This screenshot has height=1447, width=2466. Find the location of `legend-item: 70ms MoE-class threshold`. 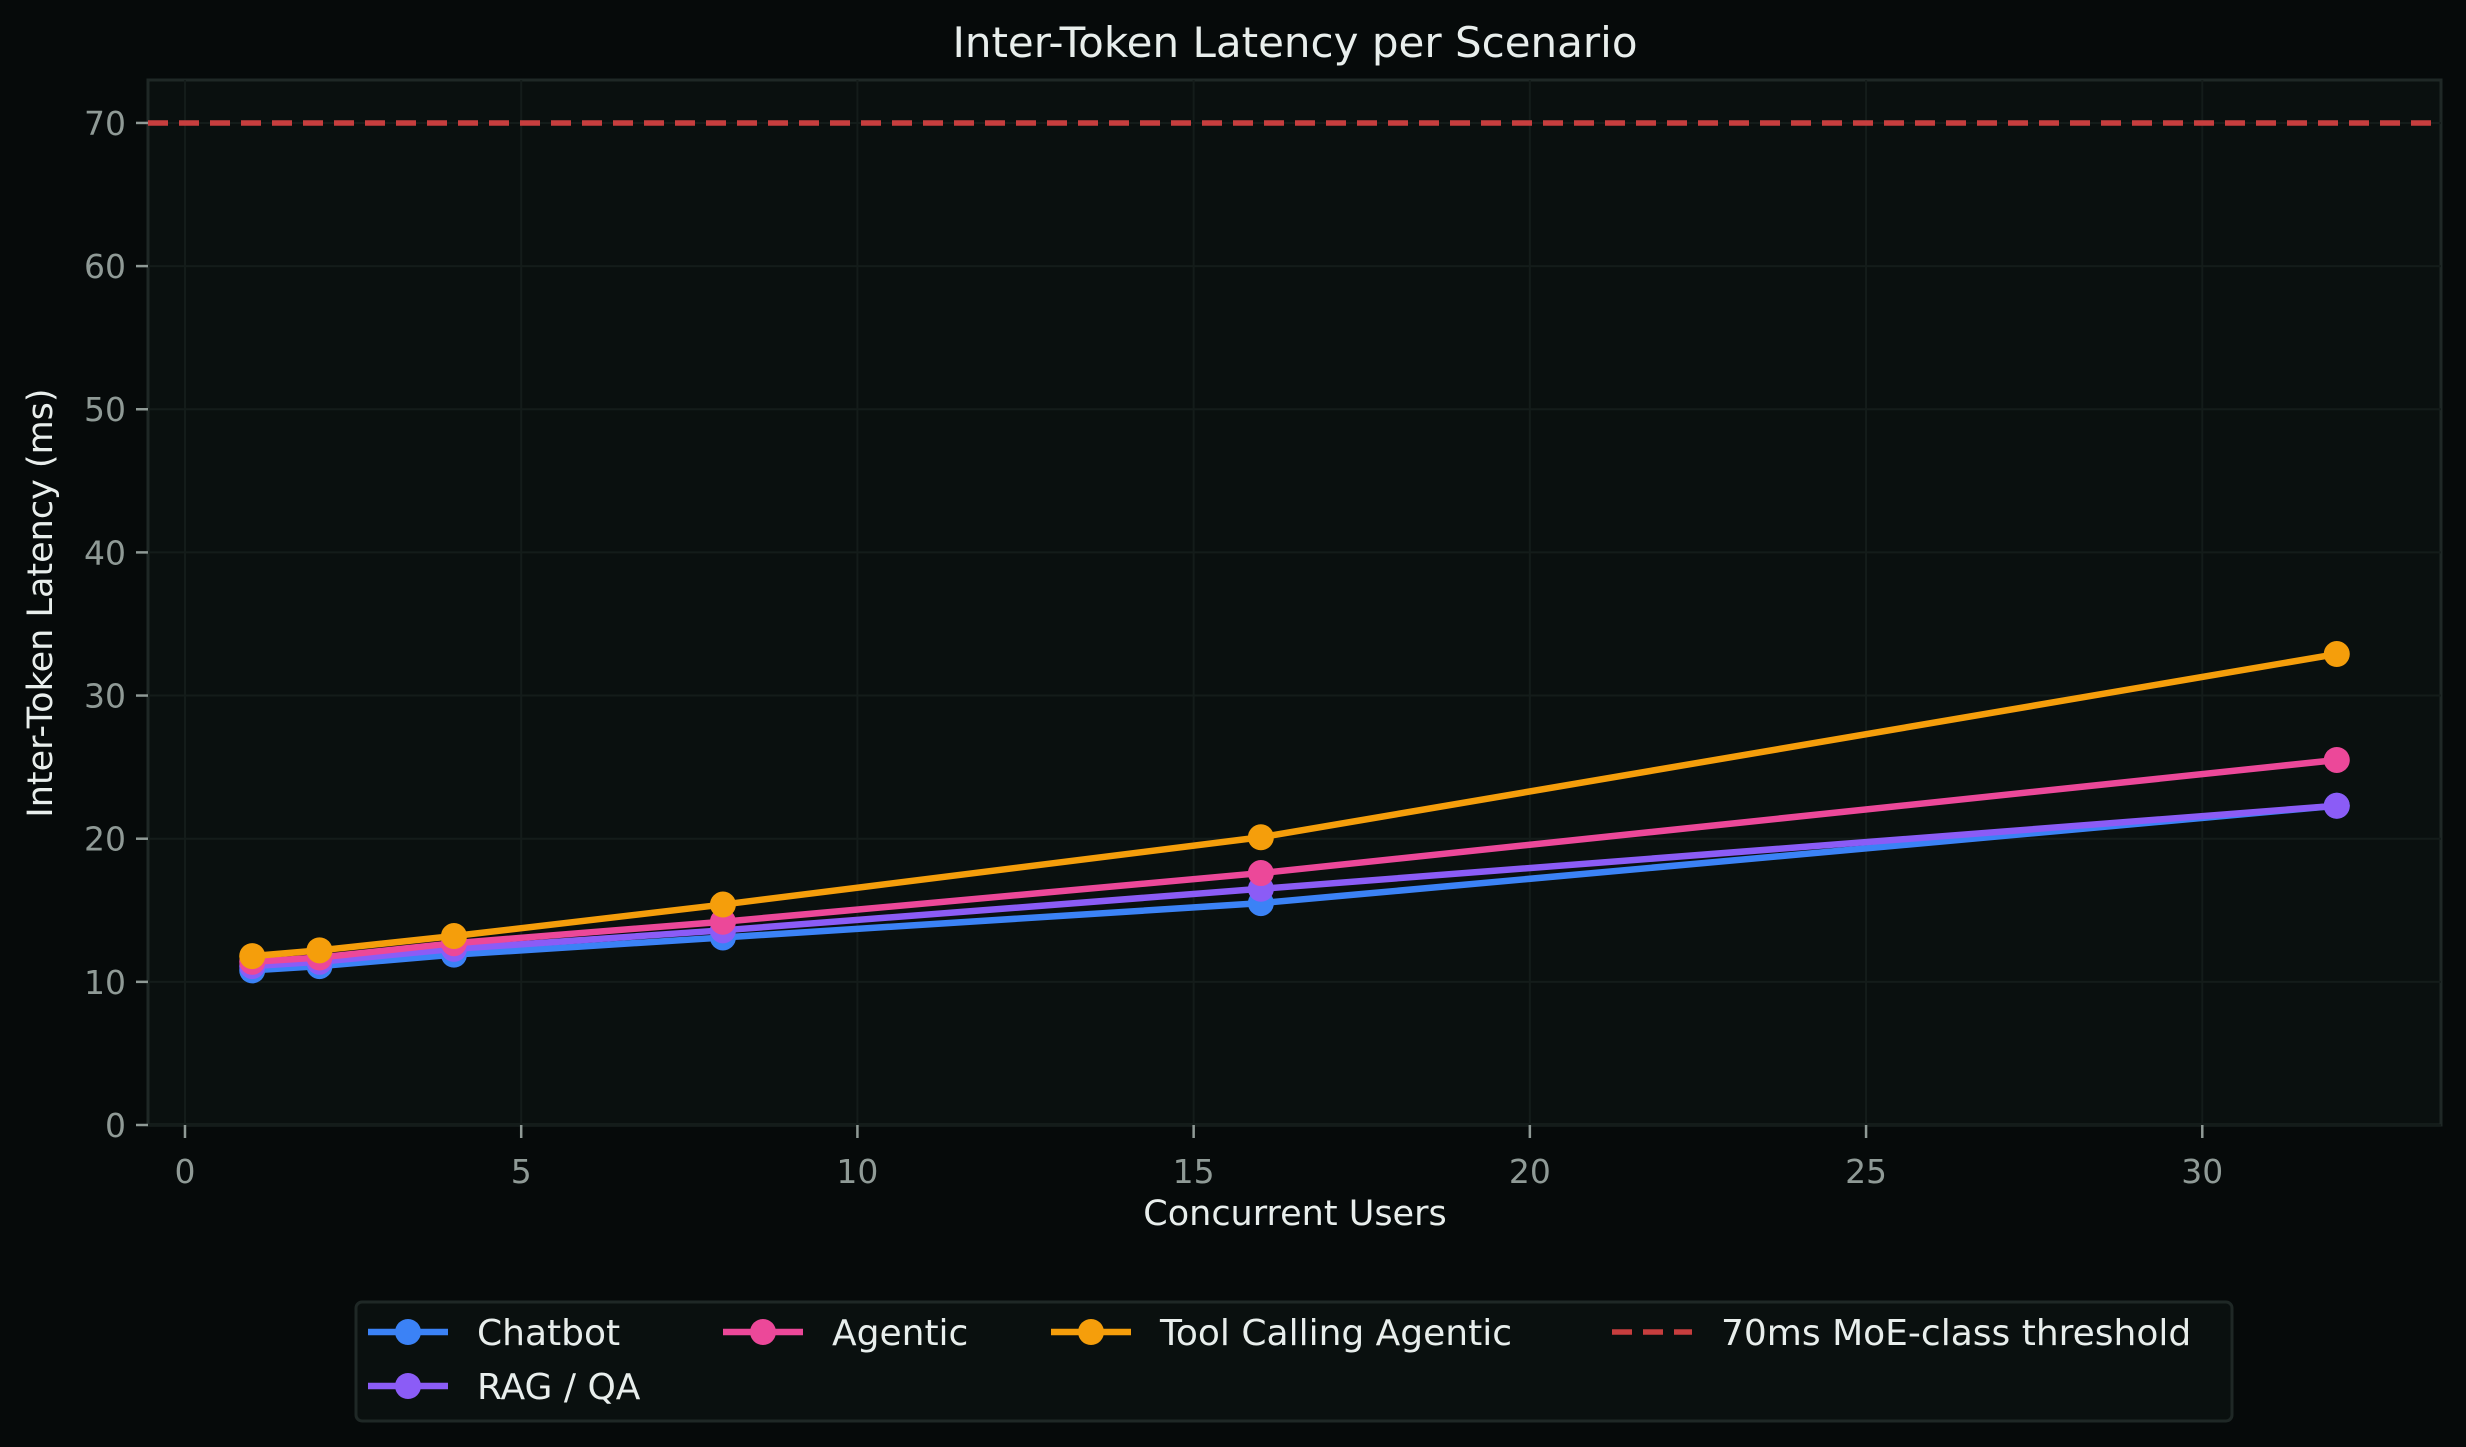

legend-item: 70ms MoE-class threshold is located at coordinates (1901, 1333).